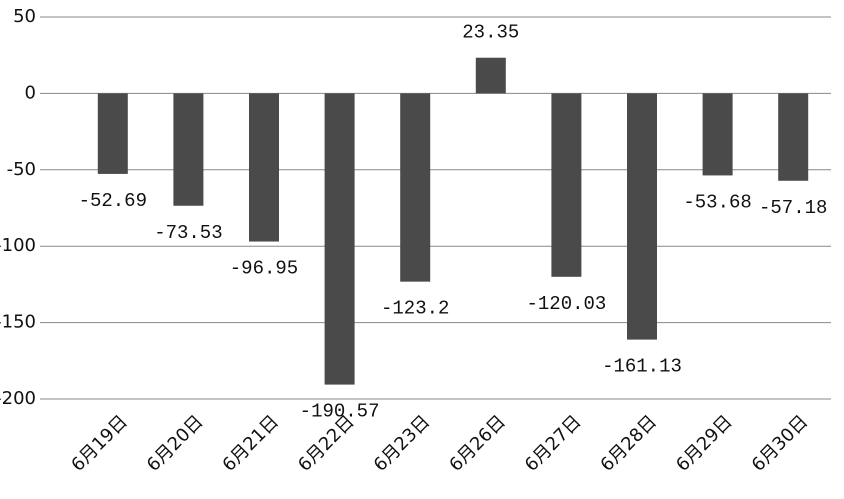 The width and height of the screenshot is (844, 499). What do you see at coordinates (113, 201) in the screenshot?
I see `value-label: -52.69` at bounding box center [113, 201].